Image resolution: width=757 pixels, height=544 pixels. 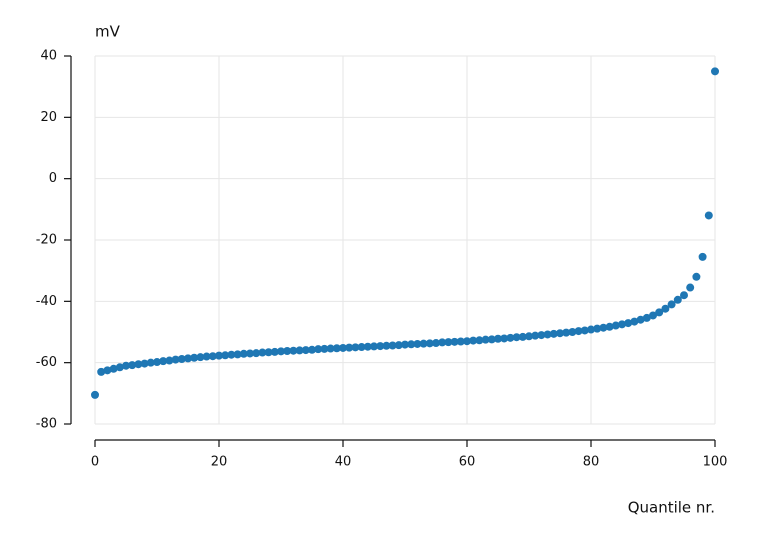 What do you see at coordinates (46, 301) in the screenshot?
I see `y-tick-label: -40` at bounding box center [46, 301].